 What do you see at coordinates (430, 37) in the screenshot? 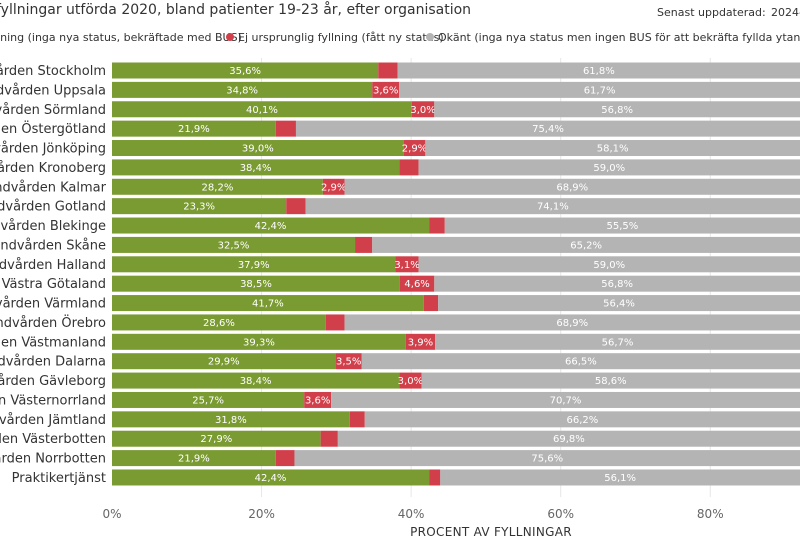
I see `legend-swatch-unknown` at bounding box center [430, 37].